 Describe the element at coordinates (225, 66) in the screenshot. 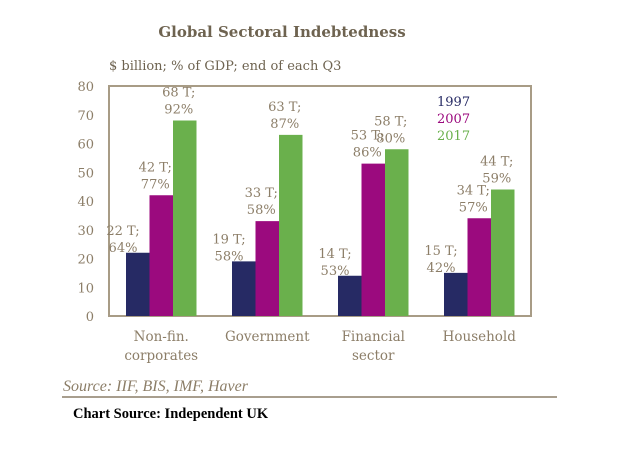

I see `chart-subtitle: $ billion; % of GDP; end of each Q3` at that location.